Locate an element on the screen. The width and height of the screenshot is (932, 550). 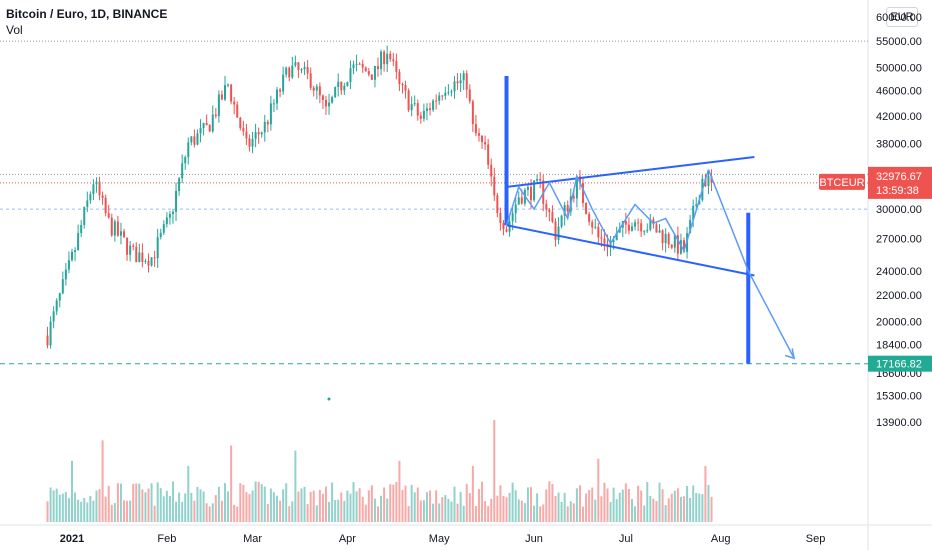
x-tick-label: Sep is located at coordinates (816, 539).